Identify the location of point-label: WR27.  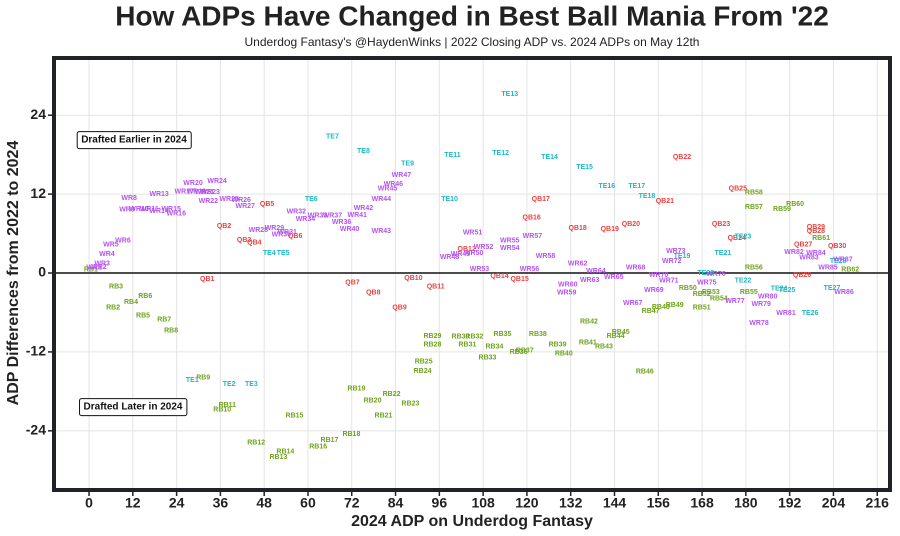
(245, 206).